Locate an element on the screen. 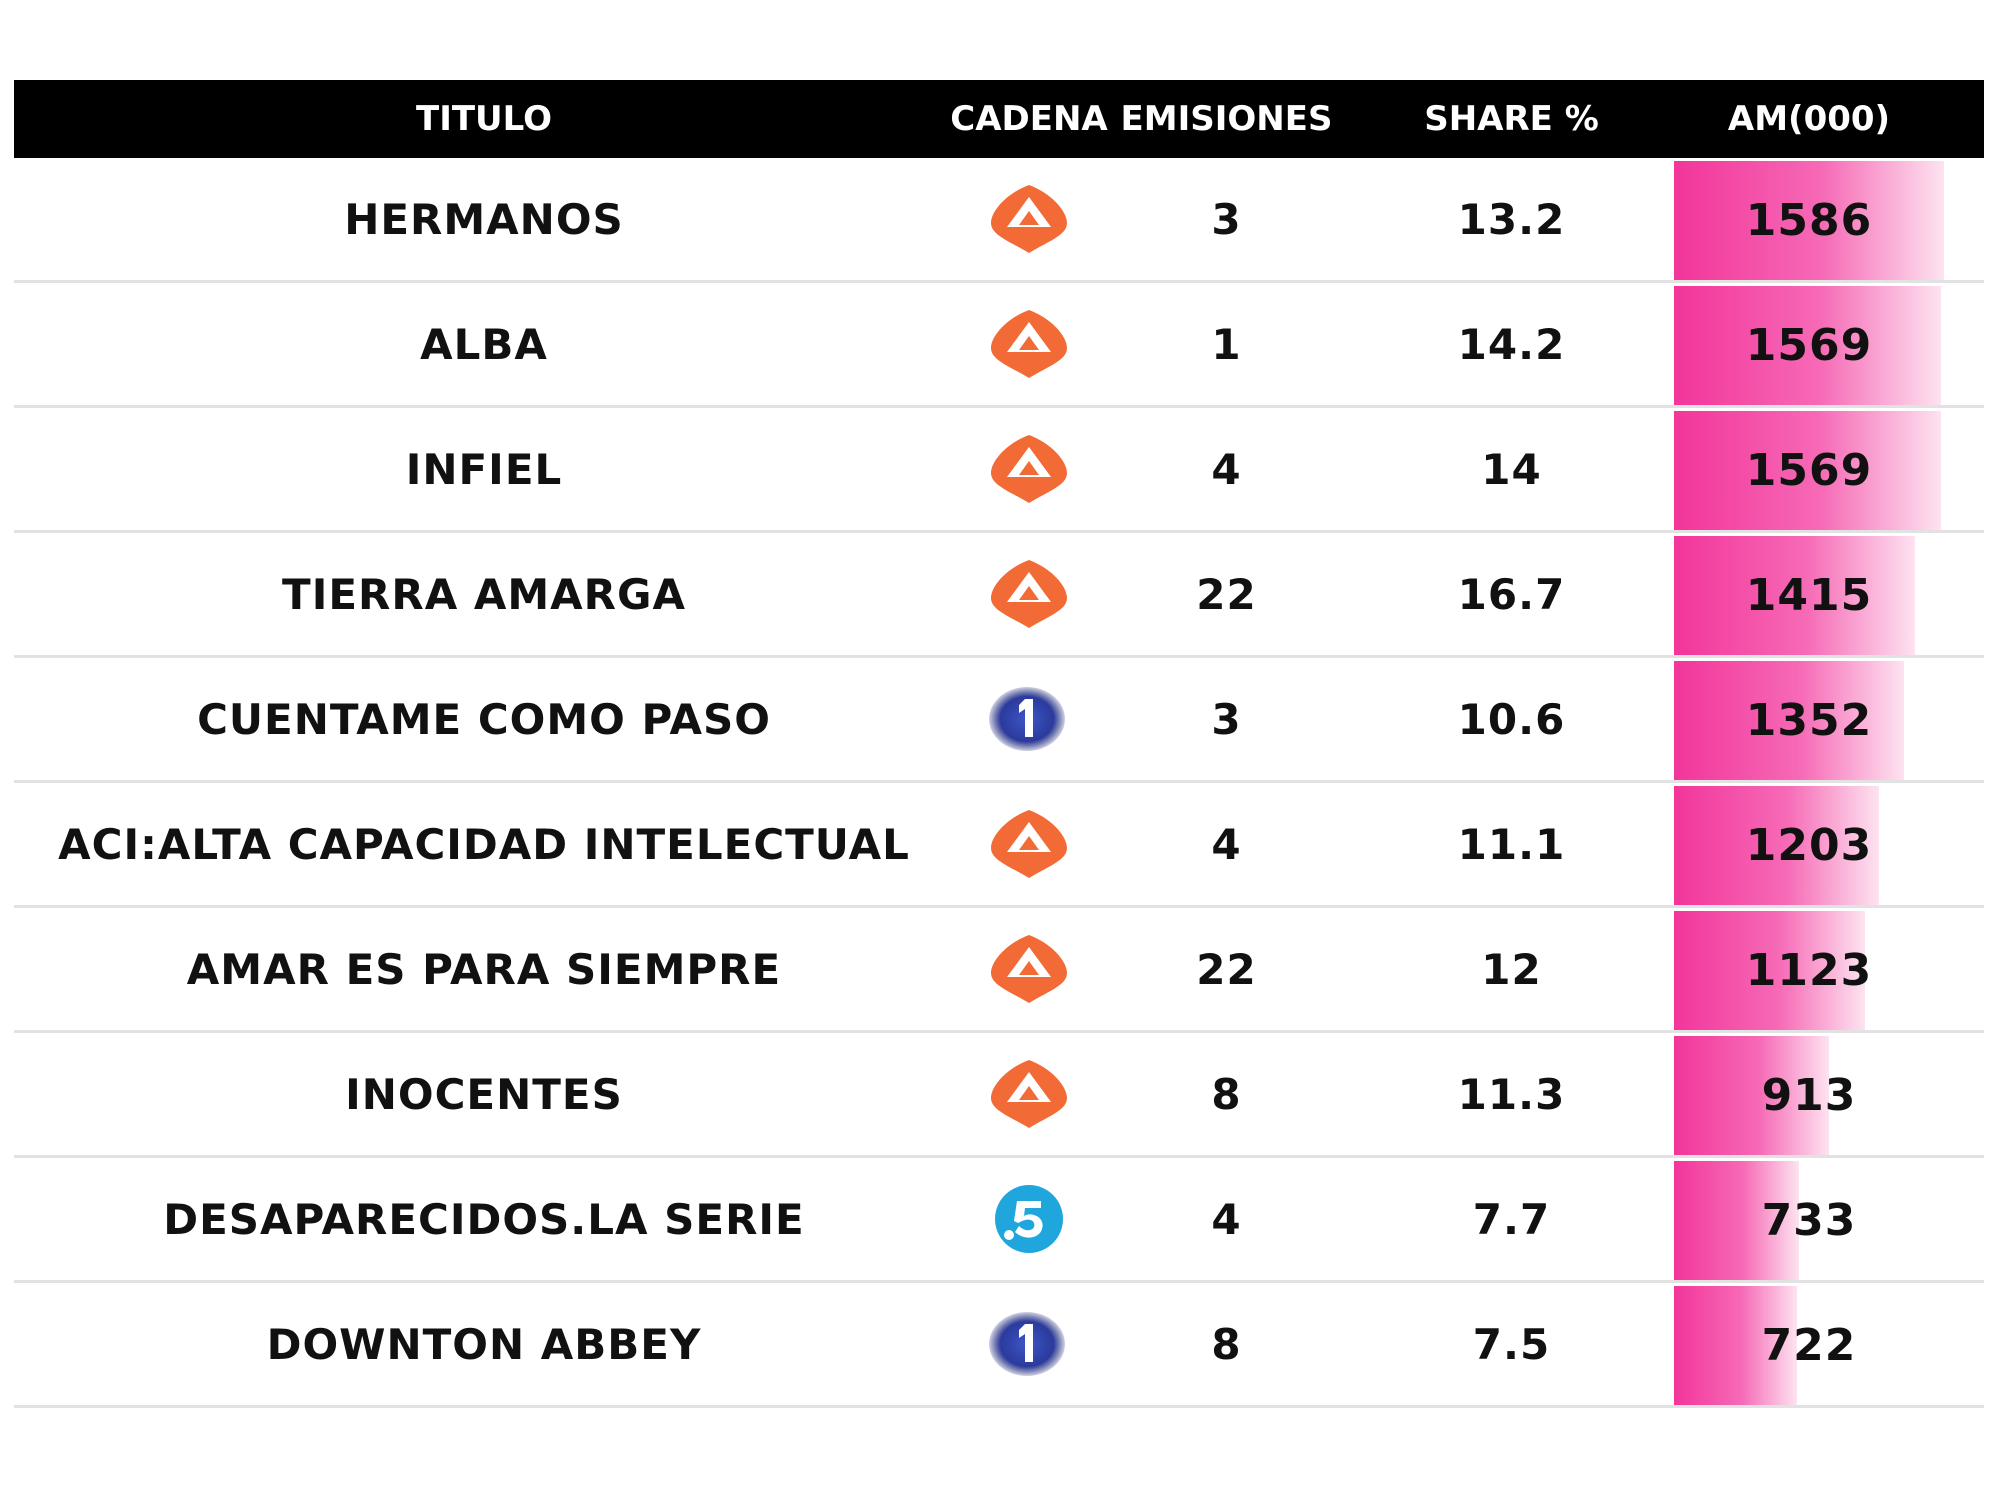 The height and width of the screenshot is (1500, 2000). row-am-value: 733 is located at coordinates (1809, 1220).